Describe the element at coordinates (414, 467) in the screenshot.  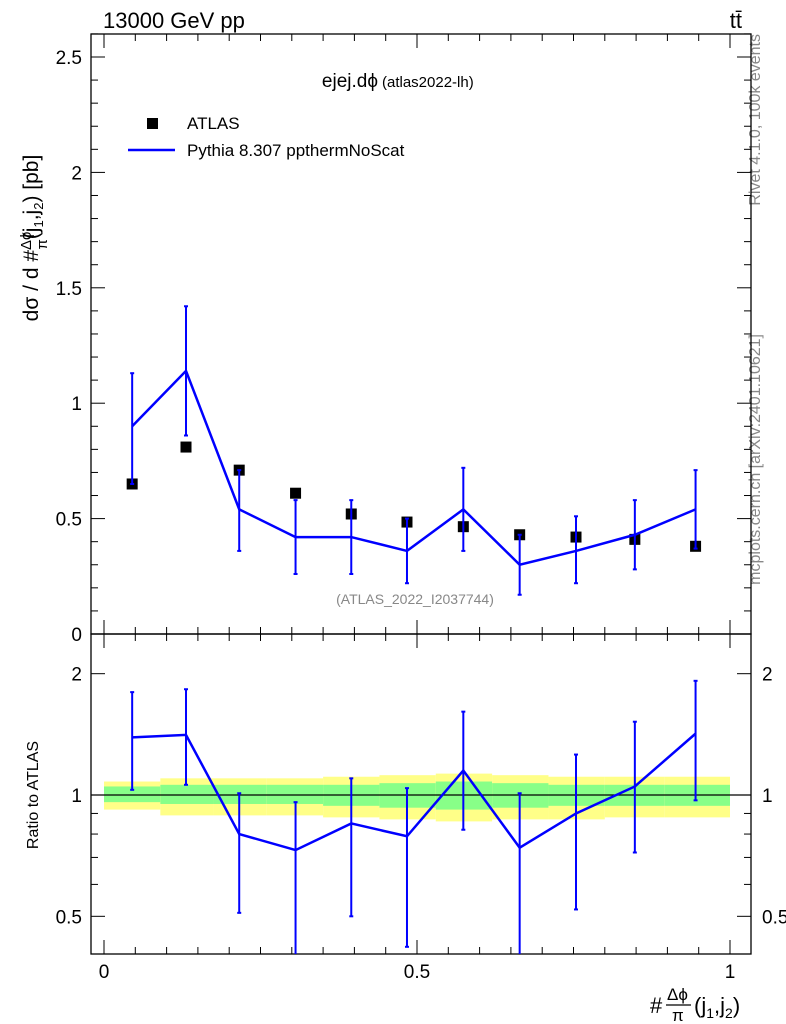
I see `pythia-line` at that location.